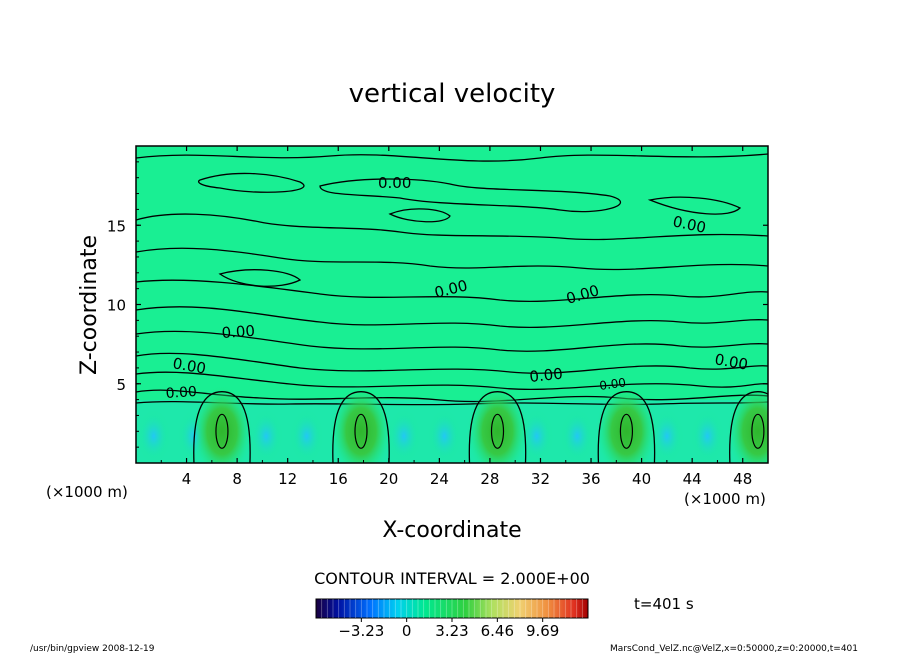 Image resolution: width=904 pixels, height=654 pixels. I want to click on colorbar-tick-label: 0, so click(407, 631).